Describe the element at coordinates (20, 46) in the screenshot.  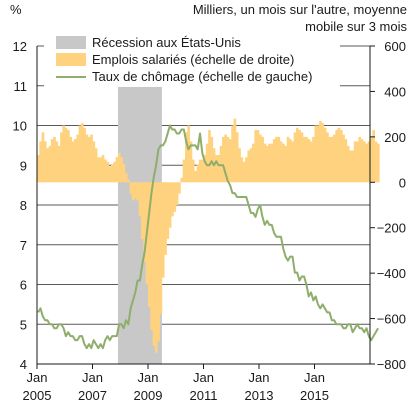
I see `left-tick-label: 12` at that location.